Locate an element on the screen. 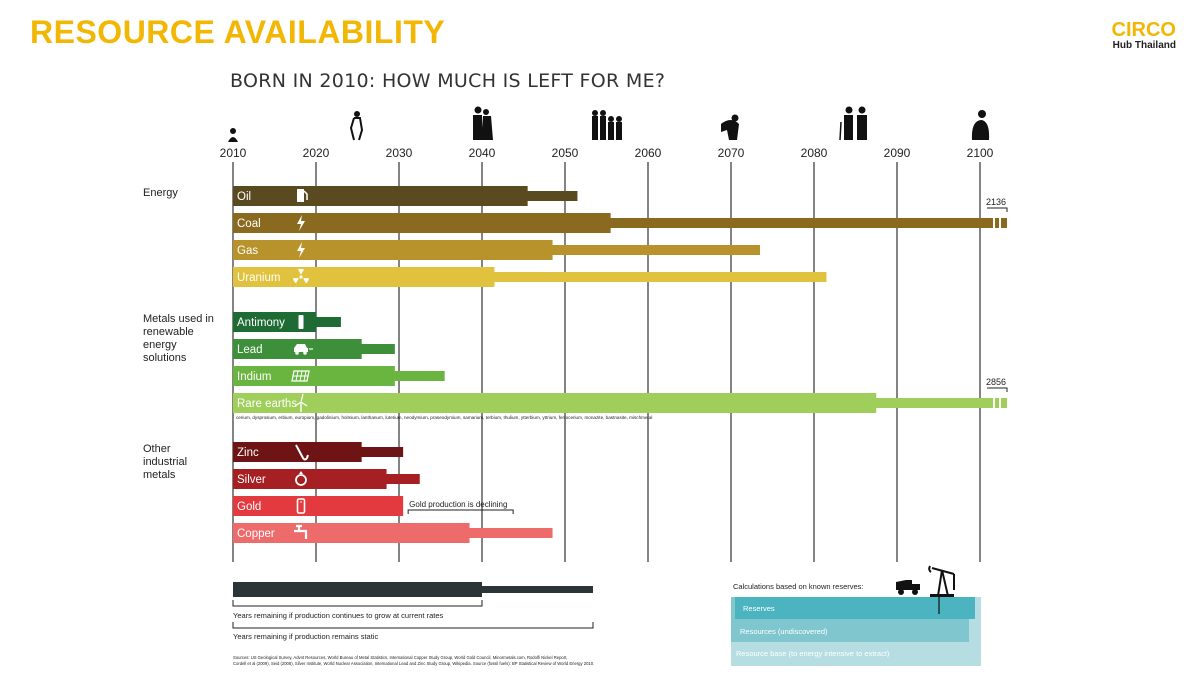  bar-row-uranium is located at coordinates (530, 277).